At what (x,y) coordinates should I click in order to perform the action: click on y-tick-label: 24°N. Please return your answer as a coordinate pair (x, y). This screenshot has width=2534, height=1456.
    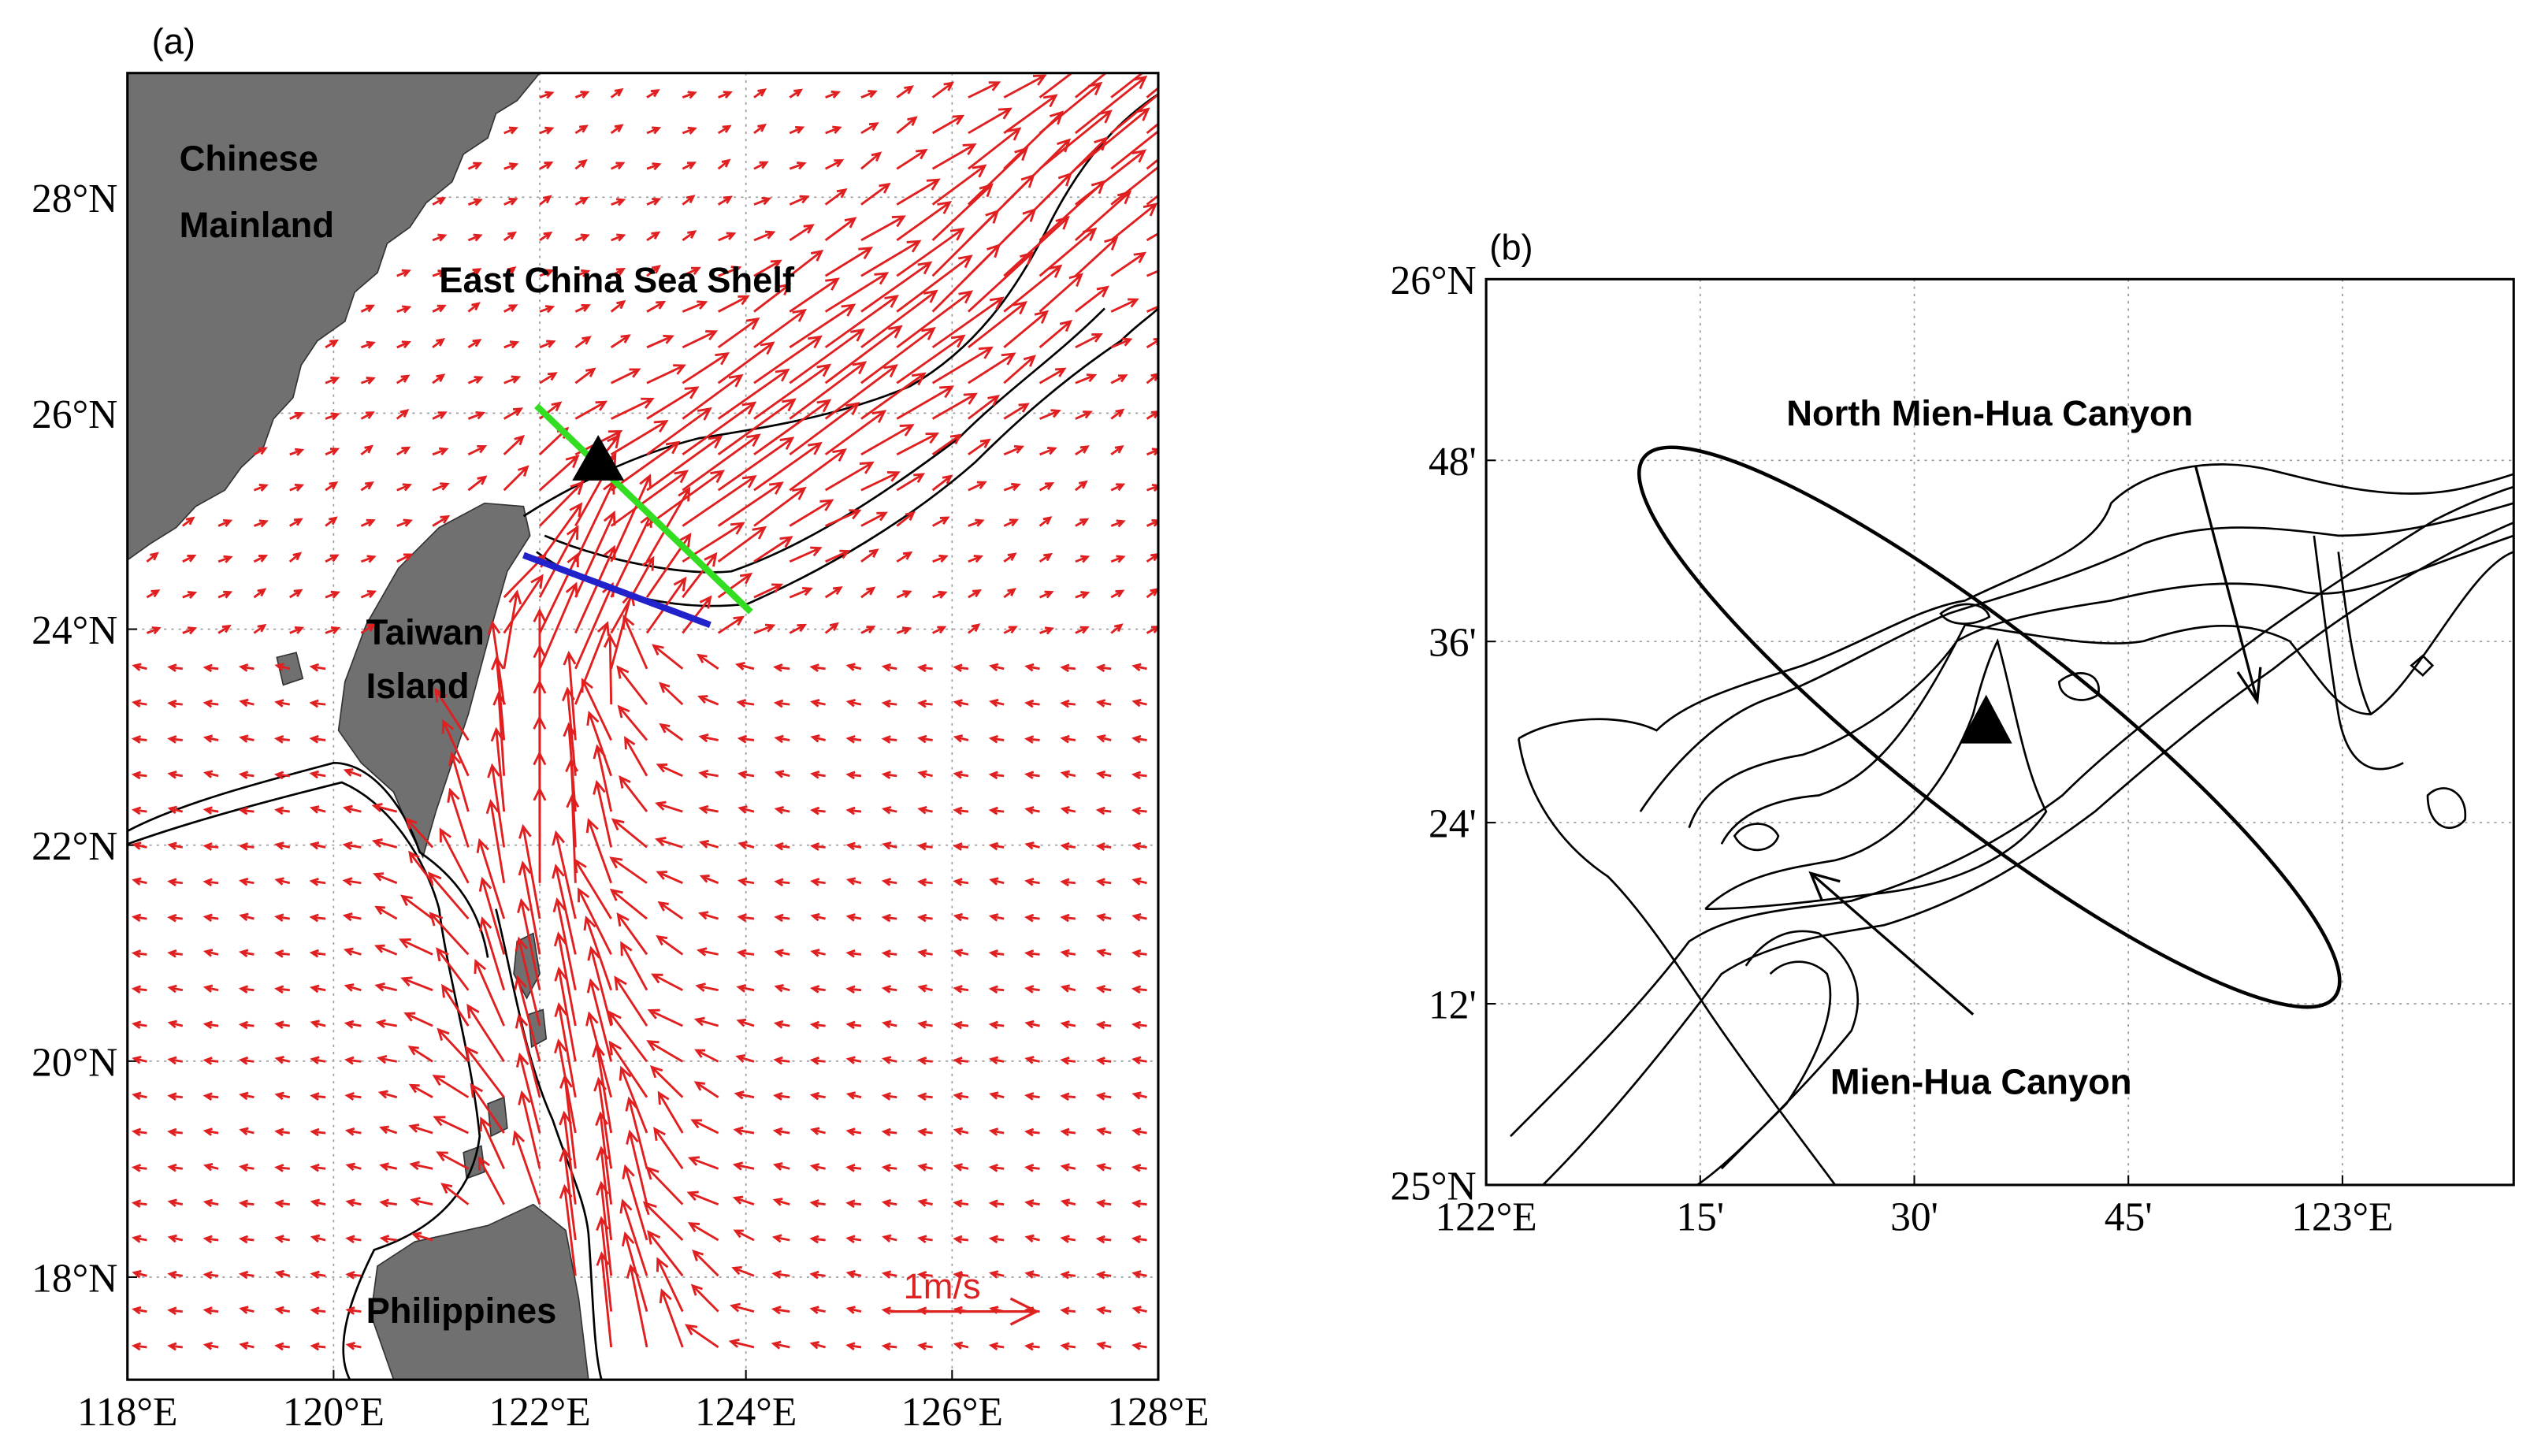
    Looking at the image, I should click on (74, 630).